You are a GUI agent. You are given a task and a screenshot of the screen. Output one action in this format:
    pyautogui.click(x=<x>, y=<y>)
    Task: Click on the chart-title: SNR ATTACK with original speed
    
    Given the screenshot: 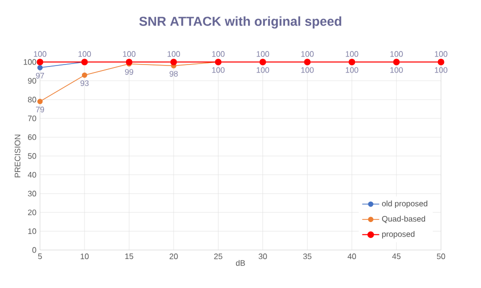 What is the action you would take?
    pyautogui.click(x=240, y=22)
    